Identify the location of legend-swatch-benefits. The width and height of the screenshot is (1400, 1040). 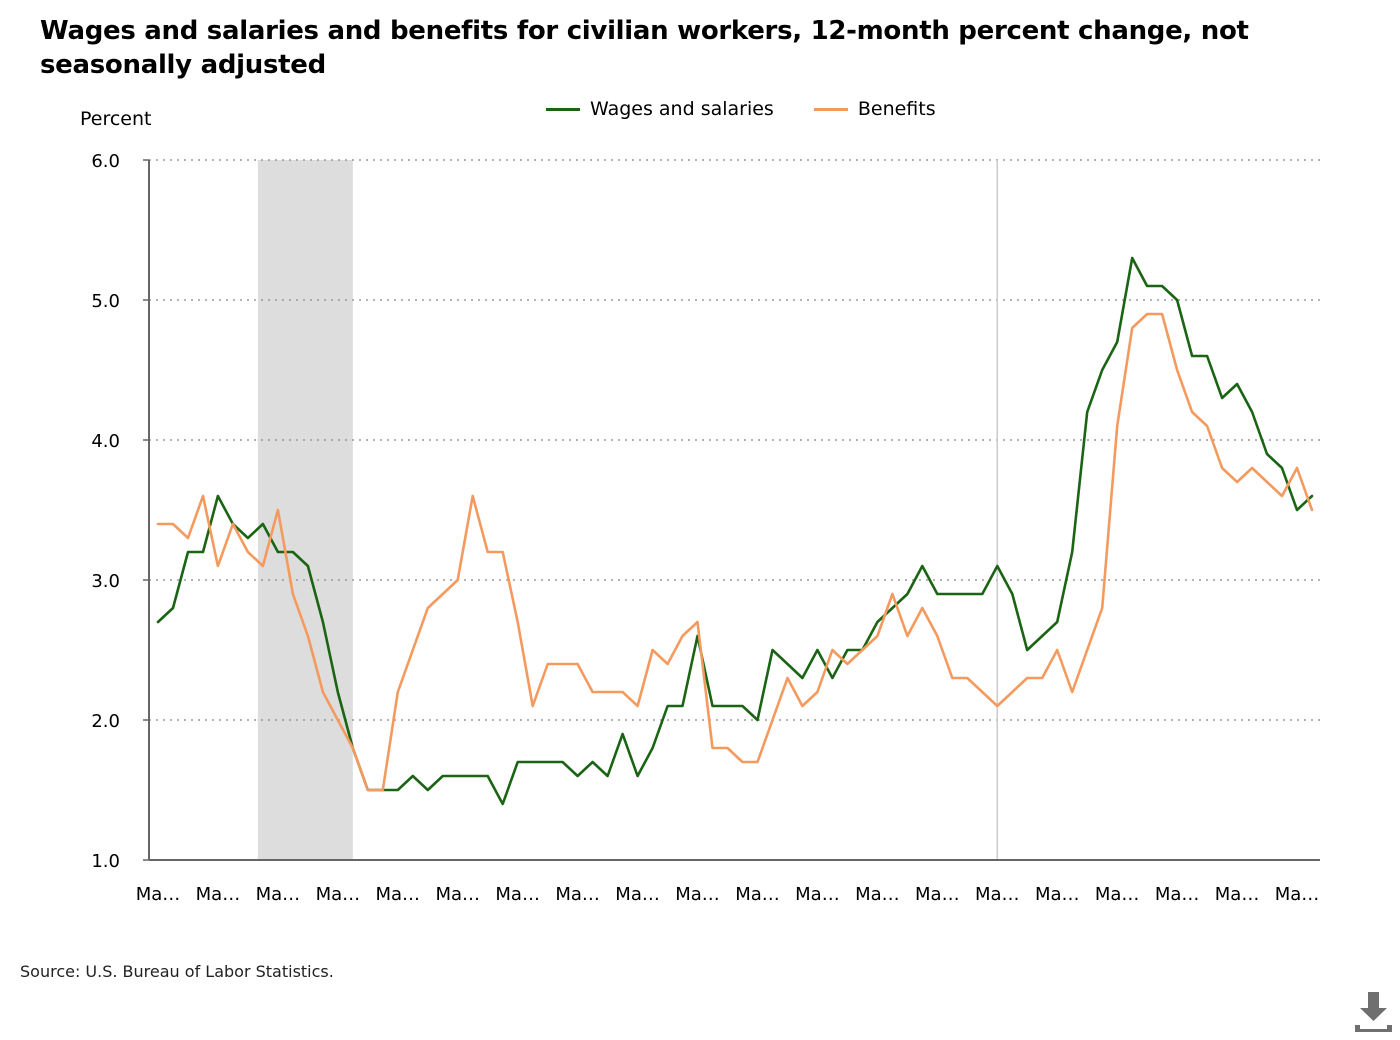
(830, 109).